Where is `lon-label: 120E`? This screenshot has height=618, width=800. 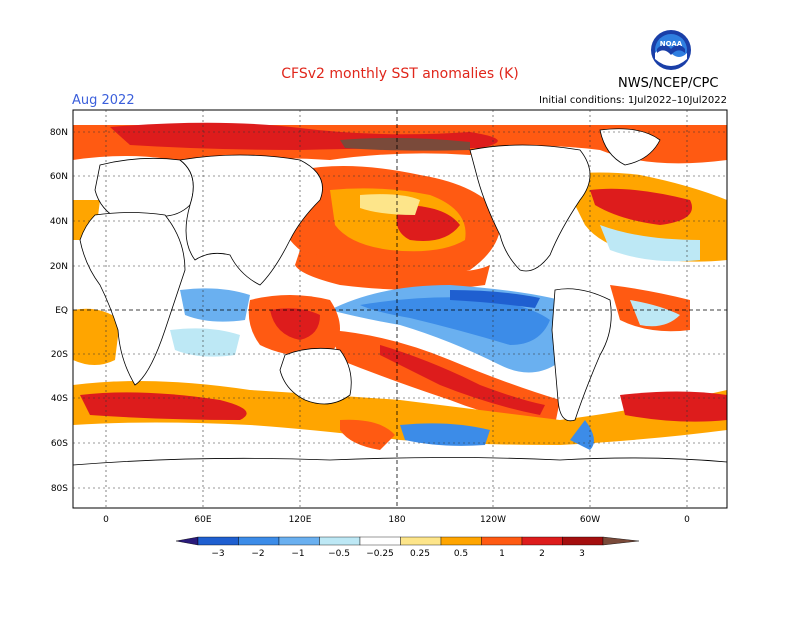 lon-label: 120E is located at coordinates (300, 520).